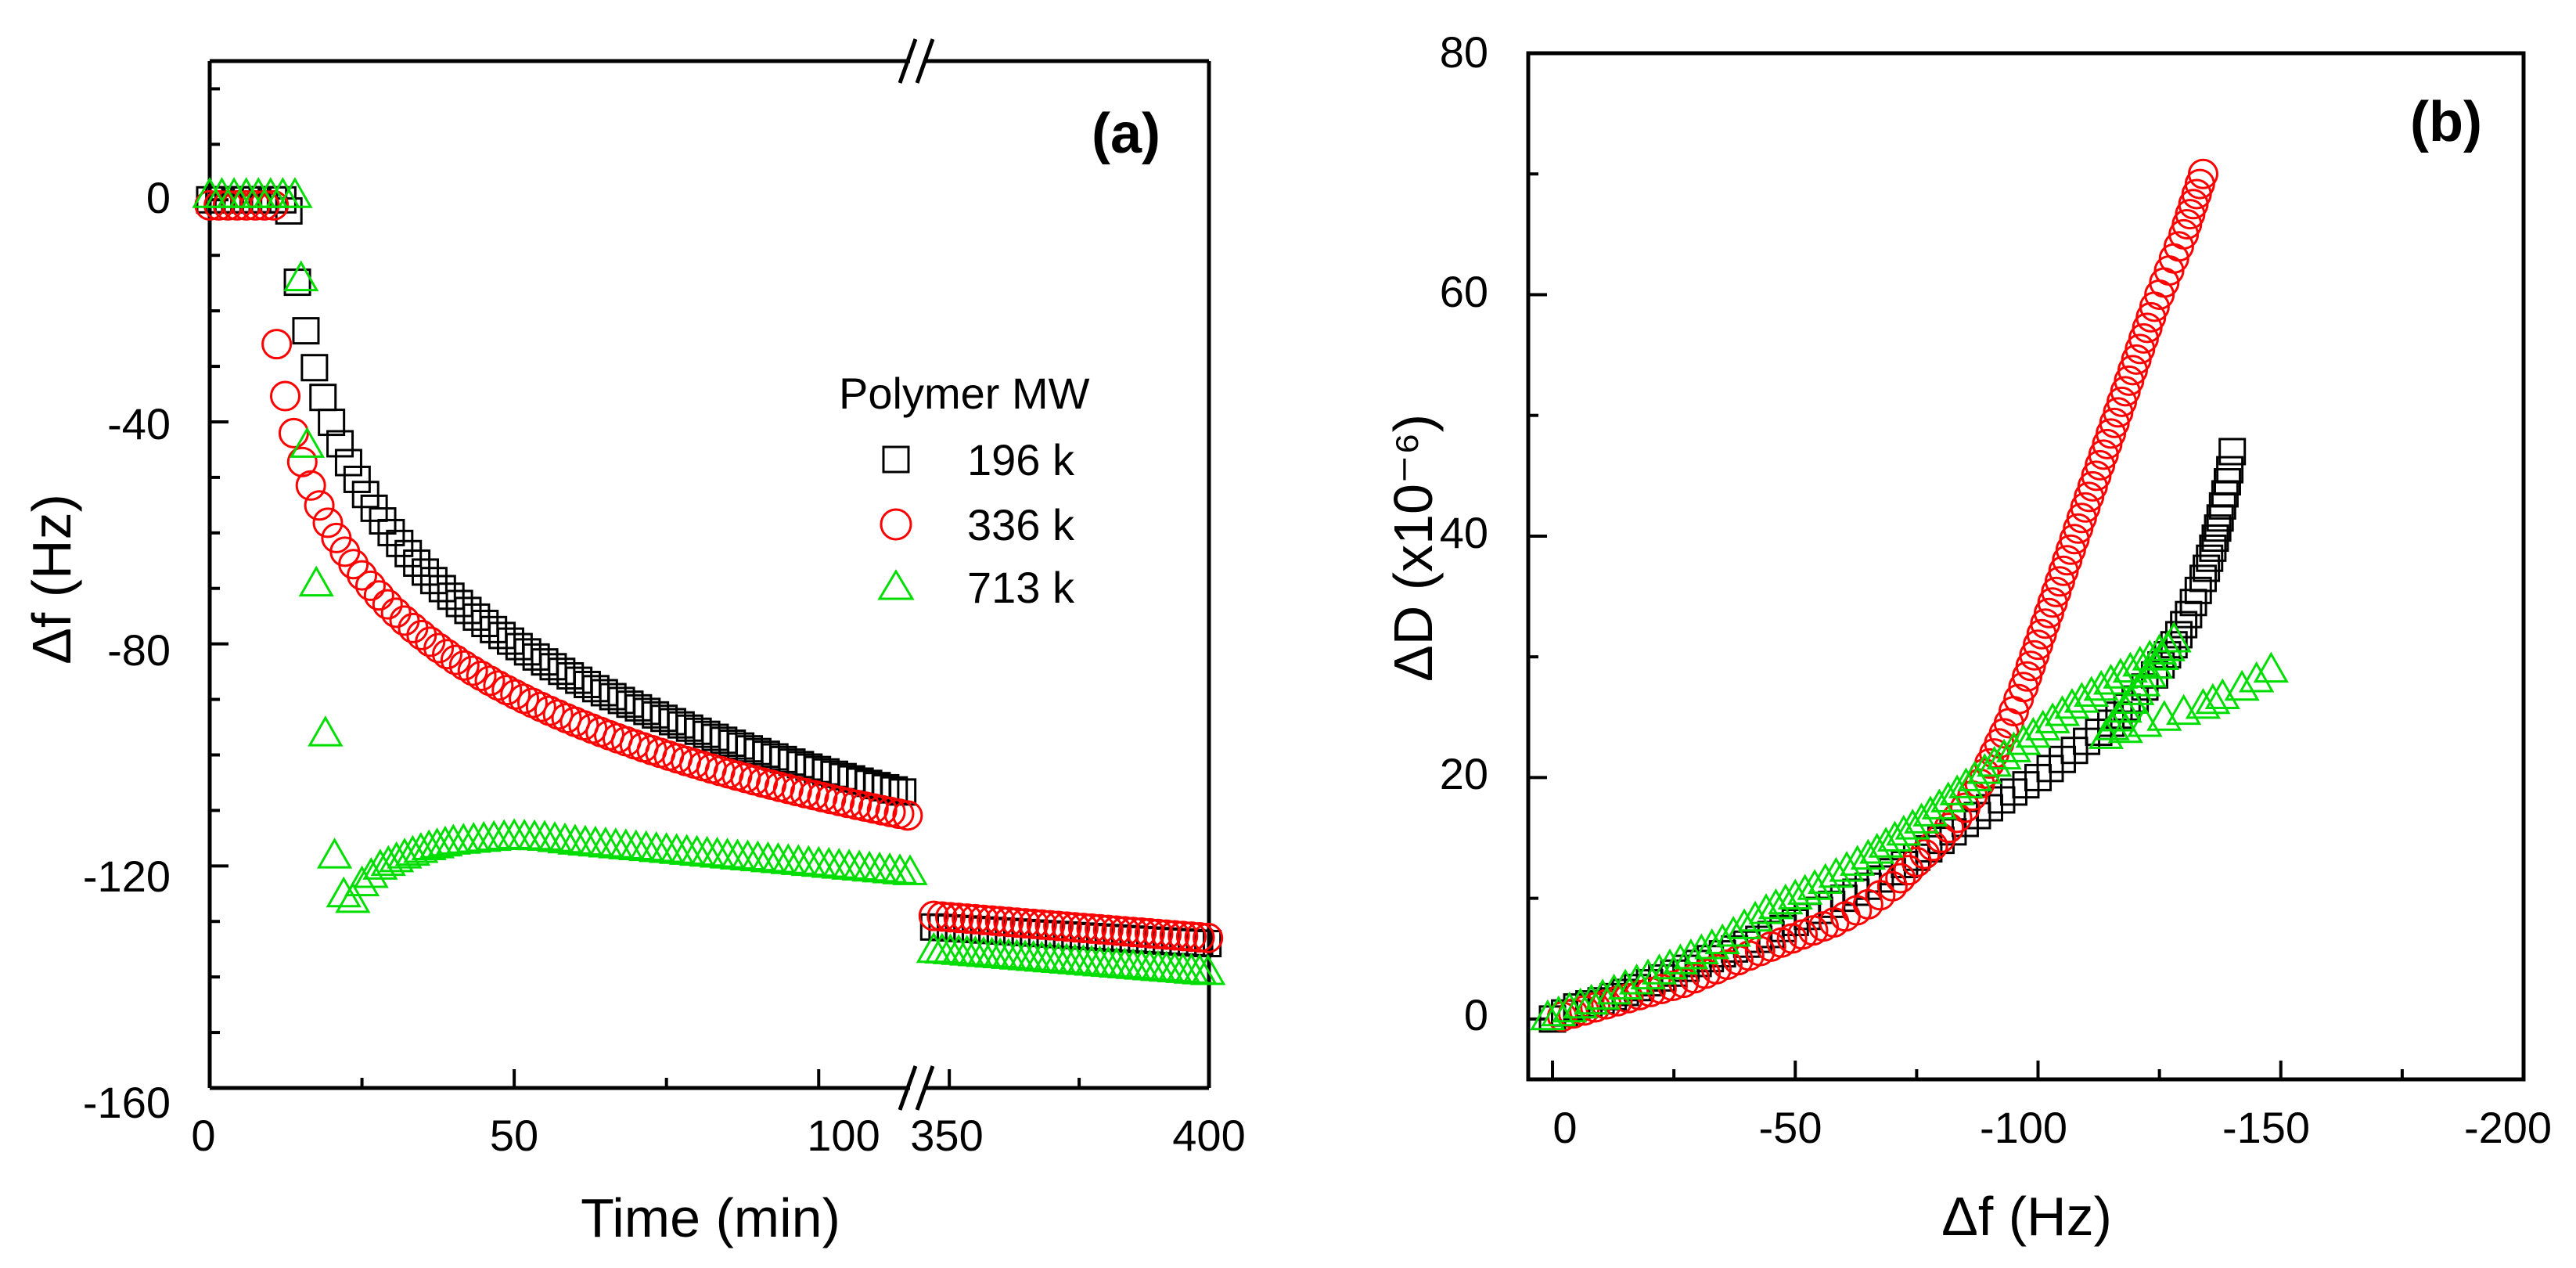 Image resolution: width=2576 pixels, height=1268 pixels. What do you see at coordinates (127, 876) in the screenshot?
I see `panel-a-y-tick-label: -120` at bounding box center [127, 876].